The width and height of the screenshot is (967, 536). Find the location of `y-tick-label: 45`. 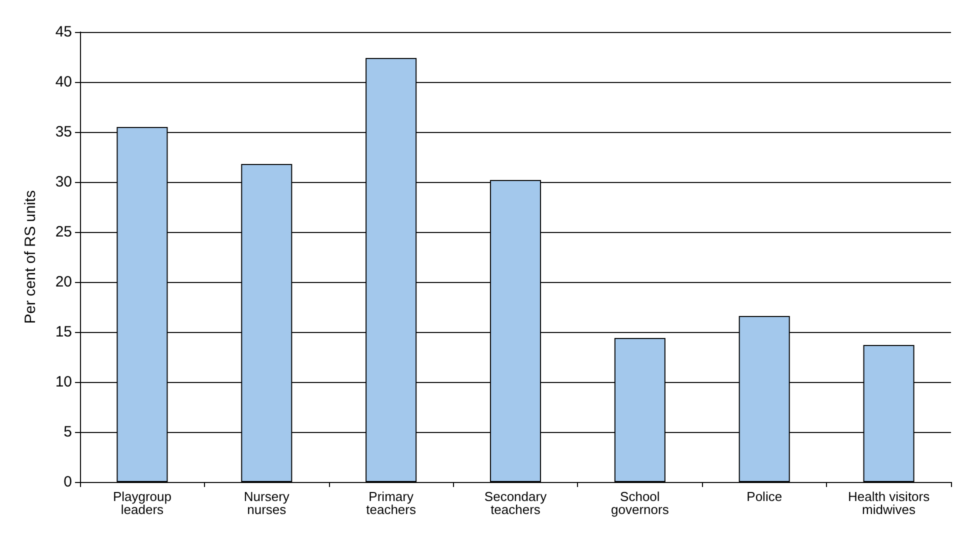

y-tick-label: 45 is located at coordinates (63, 32).